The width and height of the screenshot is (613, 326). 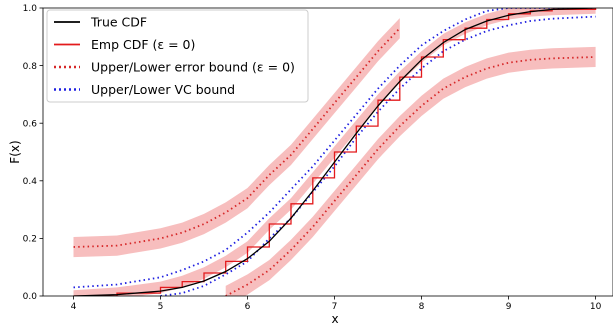 What do you see at coordinates (335, 307) in the screenshot?
I see `x-tick-label: 7` at bounding box center [335, 307].